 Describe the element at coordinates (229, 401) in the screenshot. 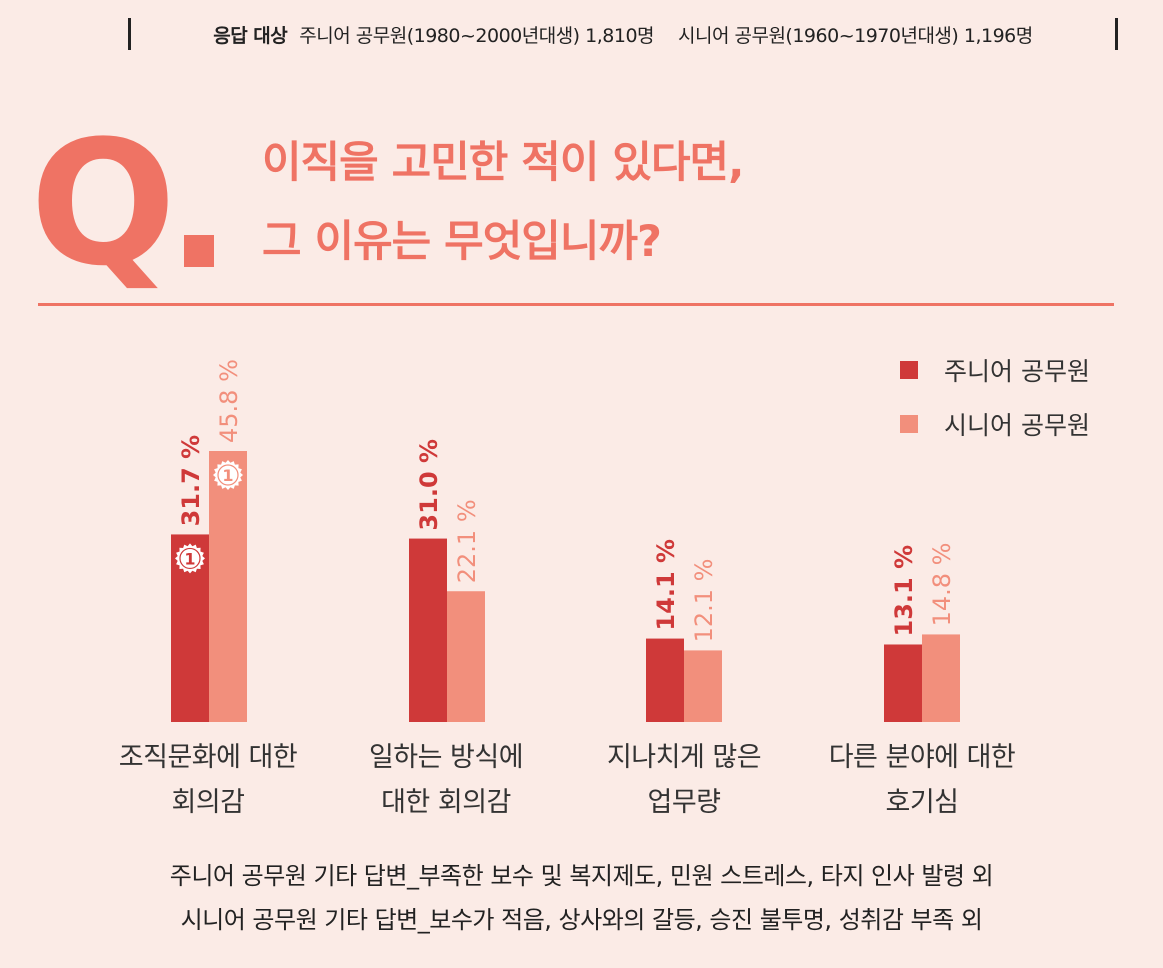

I see `value-label: 45.8 %` at that location.